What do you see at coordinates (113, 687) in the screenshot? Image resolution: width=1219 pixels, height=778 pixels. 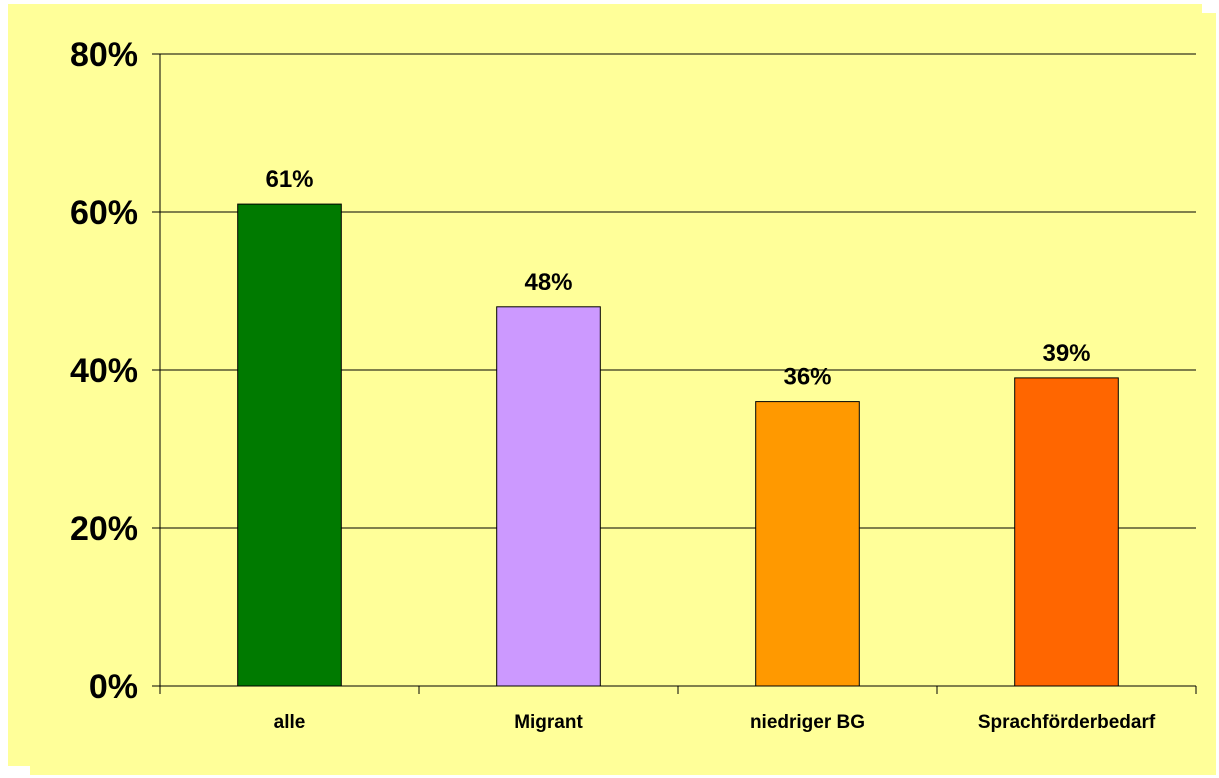 I see `y-tick-label: 0%` at bounding box center [113, 687].